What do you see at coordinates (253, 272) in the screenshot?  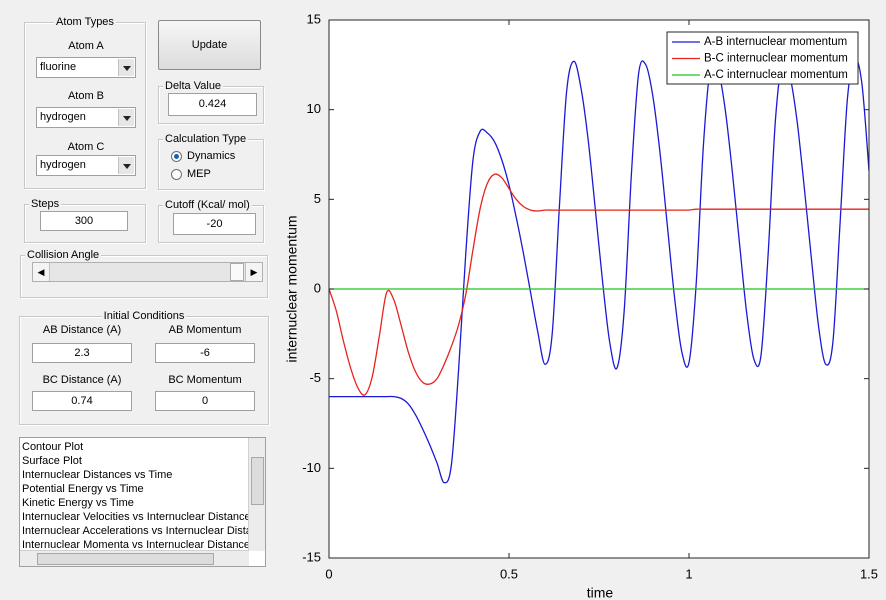 I see `slider-right-arrow: ▶` at bounding box center [253, 272].